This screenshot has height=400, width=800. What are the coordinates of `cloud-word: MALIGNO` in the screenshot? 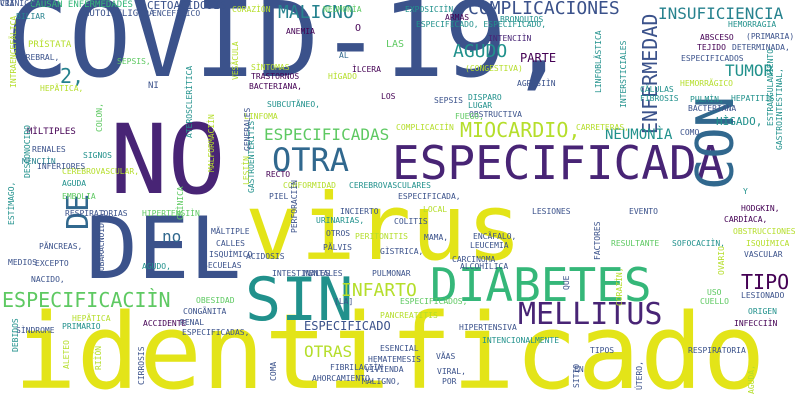 It's located at (316, 12).